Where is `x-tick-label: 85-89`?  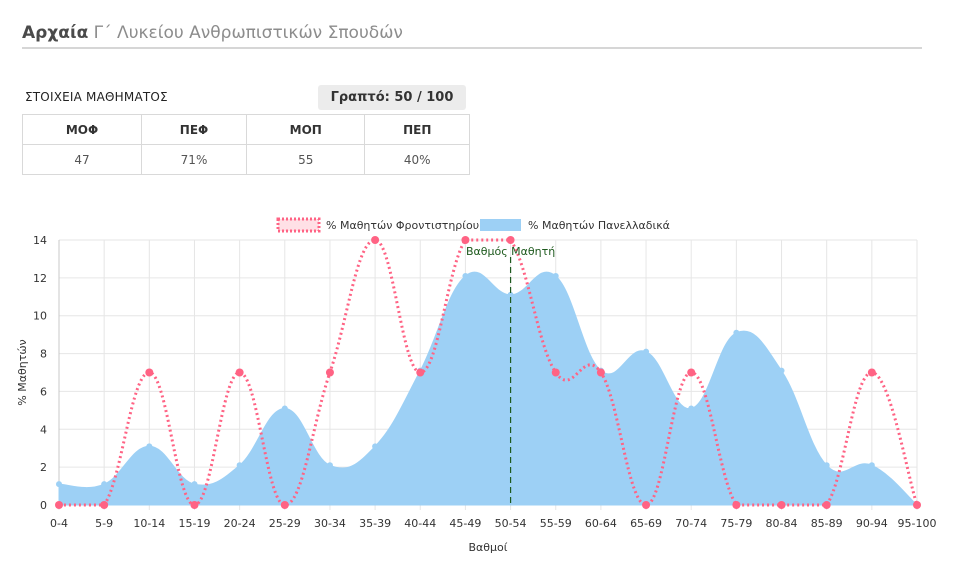 x-tick-label: 85-89 is located at coordinates (827, 523).